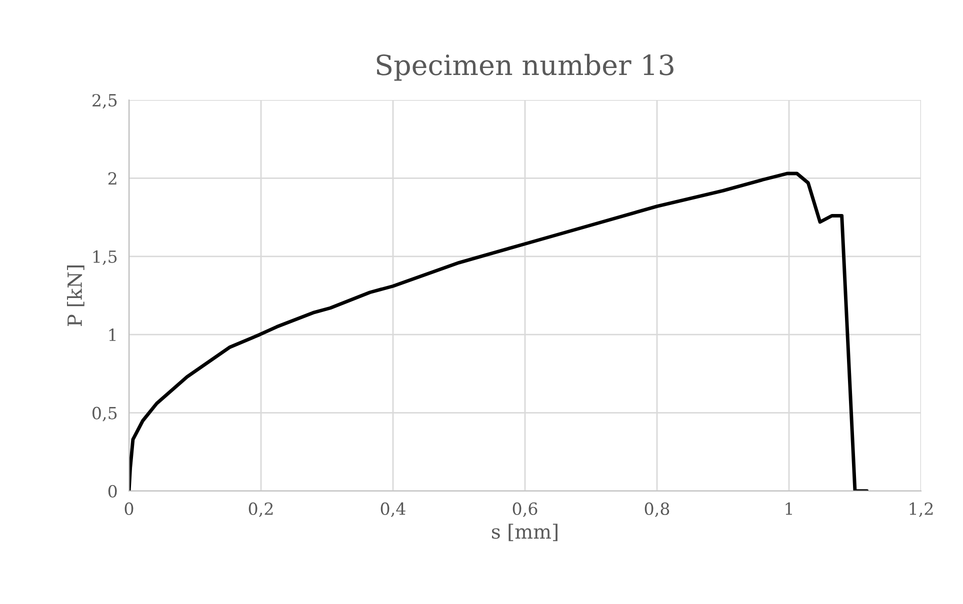 The width and height of the screenshot is (963, 604). What do you see at coordinates (112, 491) in the screenshot?
I see `y-tick-label: 0` at bounding box center [112, 491].